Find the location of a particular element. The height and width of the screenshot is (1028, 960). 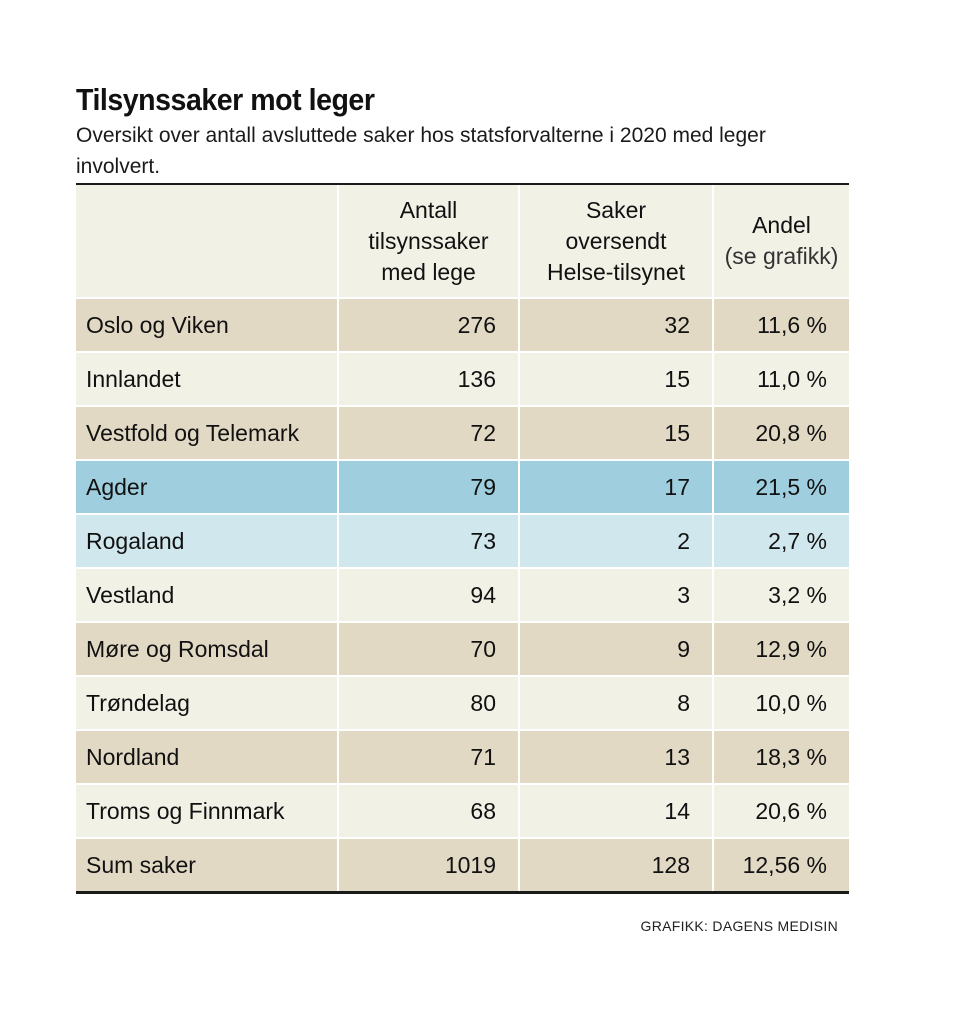

header-share: Andel (se grafikk) is located at coordinates (781, 242).